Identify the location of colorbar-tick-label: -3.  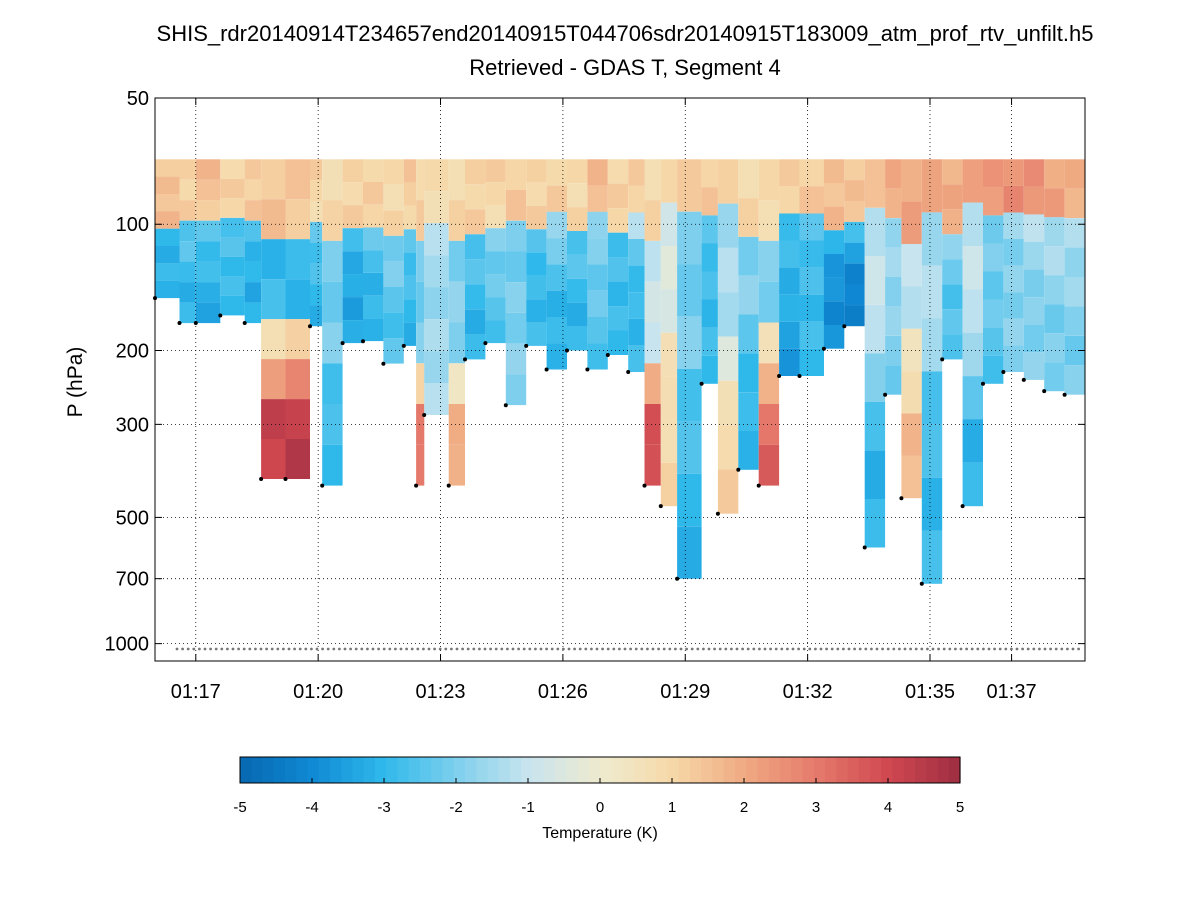
(383, 807).